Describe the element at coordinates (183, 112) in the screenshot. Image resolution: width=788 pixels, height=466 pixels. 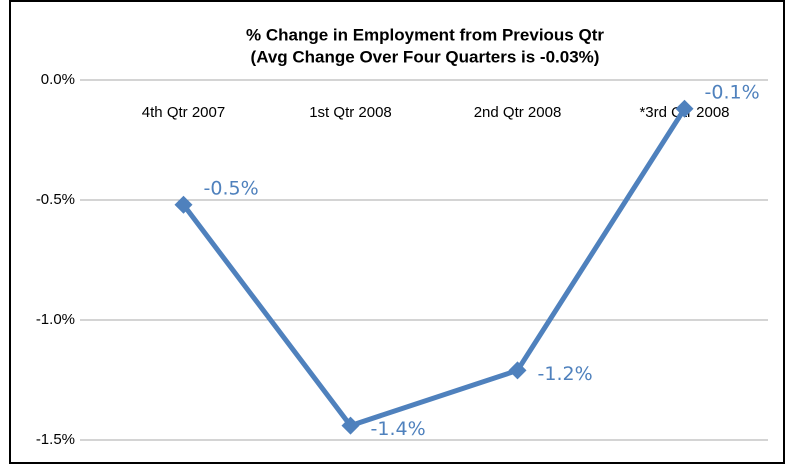
I see `x-tick-label: 4th Qtr 2007` at that location.